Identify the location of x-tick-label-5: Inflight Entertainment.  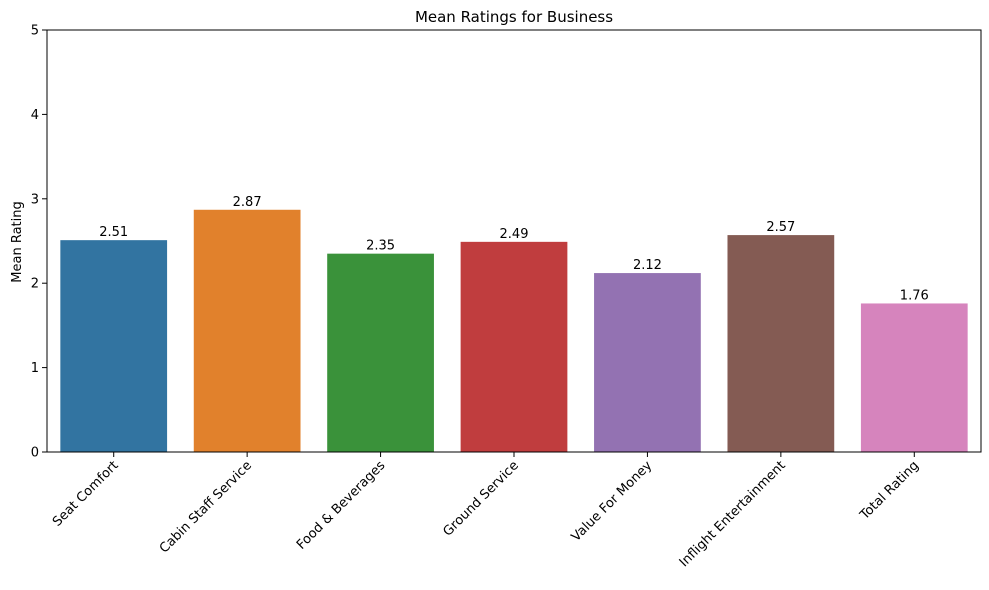
(733, 514).